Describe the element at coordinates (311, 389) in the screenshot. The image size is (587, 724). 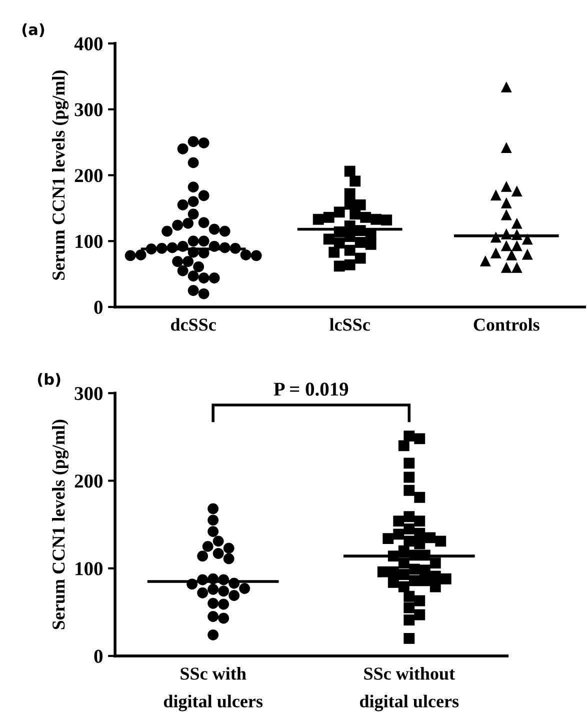
I see `annotation: P = 0.019` at that location.